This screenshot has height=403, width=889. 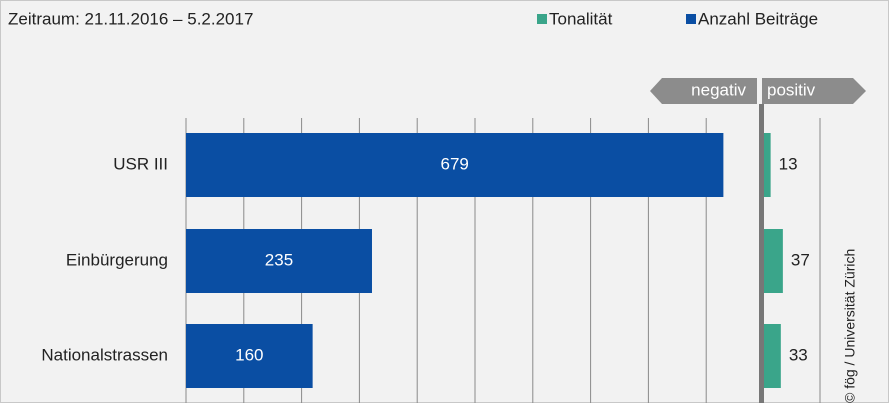 What do you see at coordinates (104, 354) in the screenshot?
I see `category-label: Nationalstrassen` at bounding box center [104, 354].